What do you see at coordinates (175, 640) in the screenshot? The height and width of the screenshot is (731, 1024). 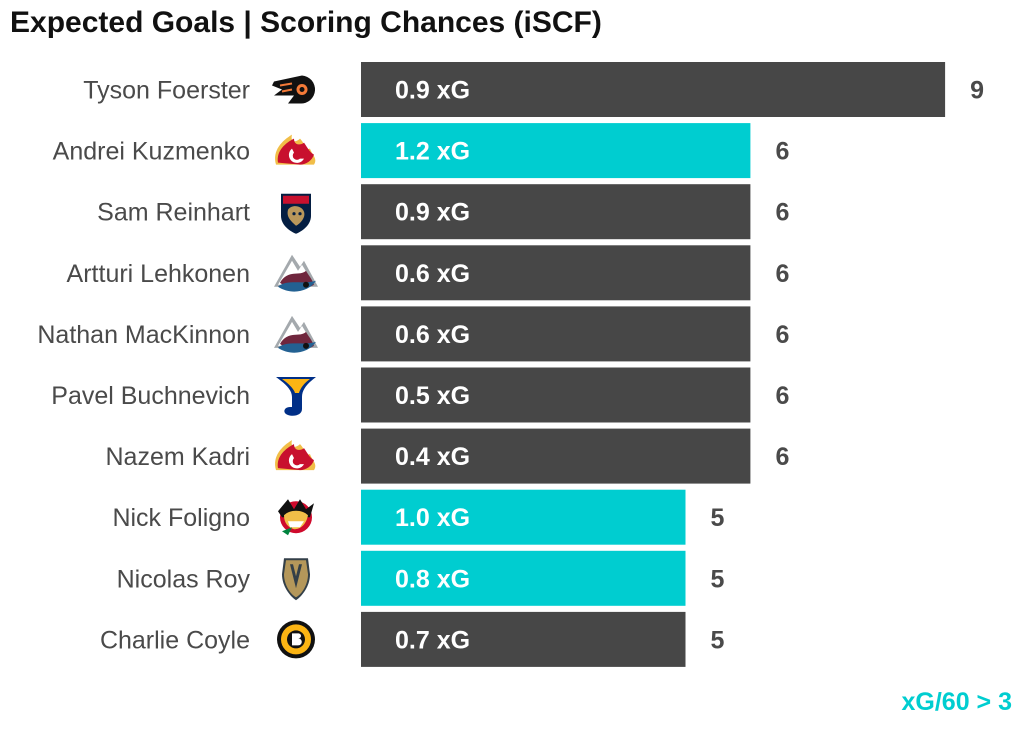 I see `player-name-label: Charlie Coyle` at bounding box center [175, 640].